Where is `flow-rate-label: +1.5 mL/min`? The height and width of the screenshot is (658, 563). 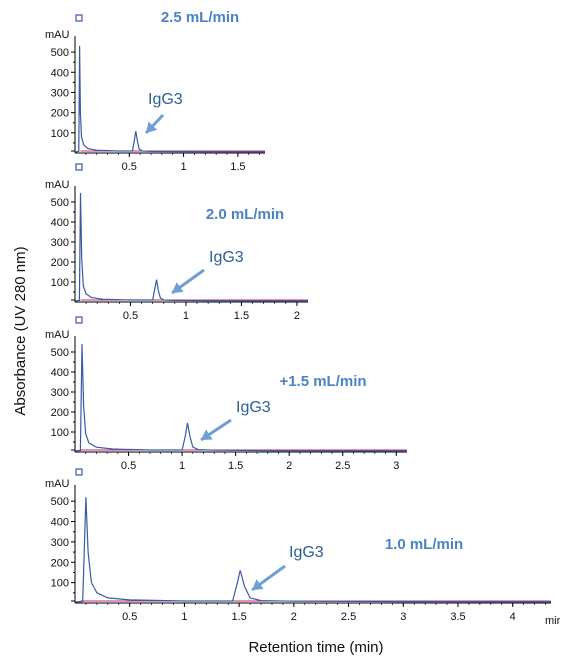
flow-rate-label: +1.5 mL/min is located at coordinates (322, 381).